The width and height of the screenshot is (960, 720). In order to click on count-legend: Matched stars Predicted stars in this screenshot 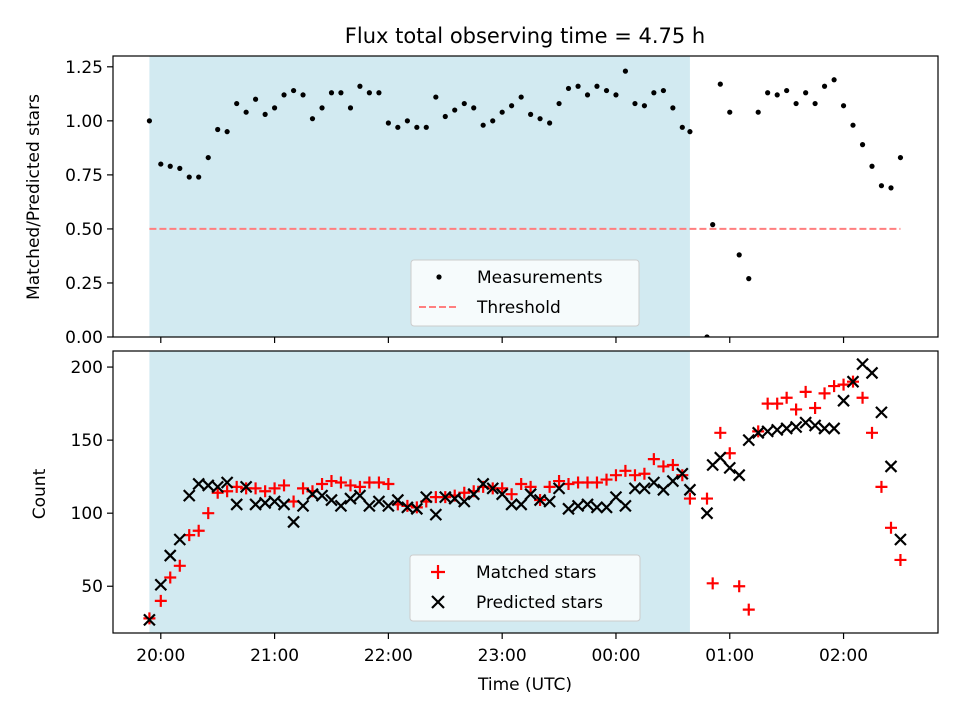, I will do `click(525, 588)`.